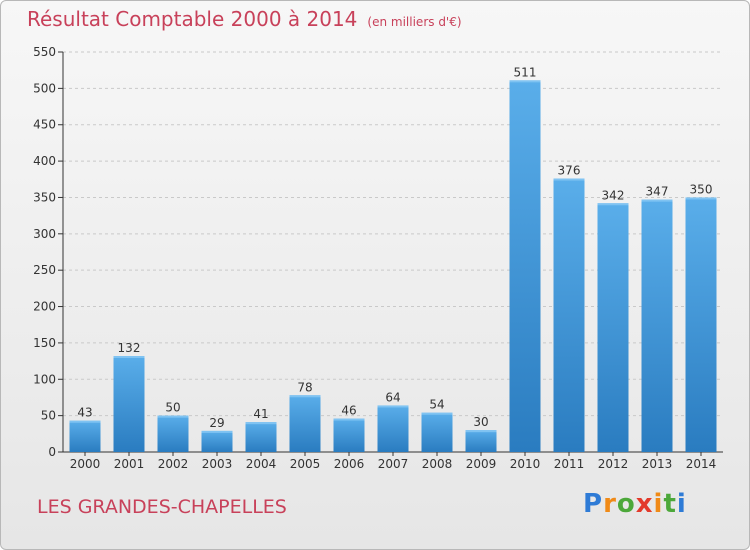  Describe the element at coordinates (657, 192) in the screenshot. I see `data-label: 347` at that location.